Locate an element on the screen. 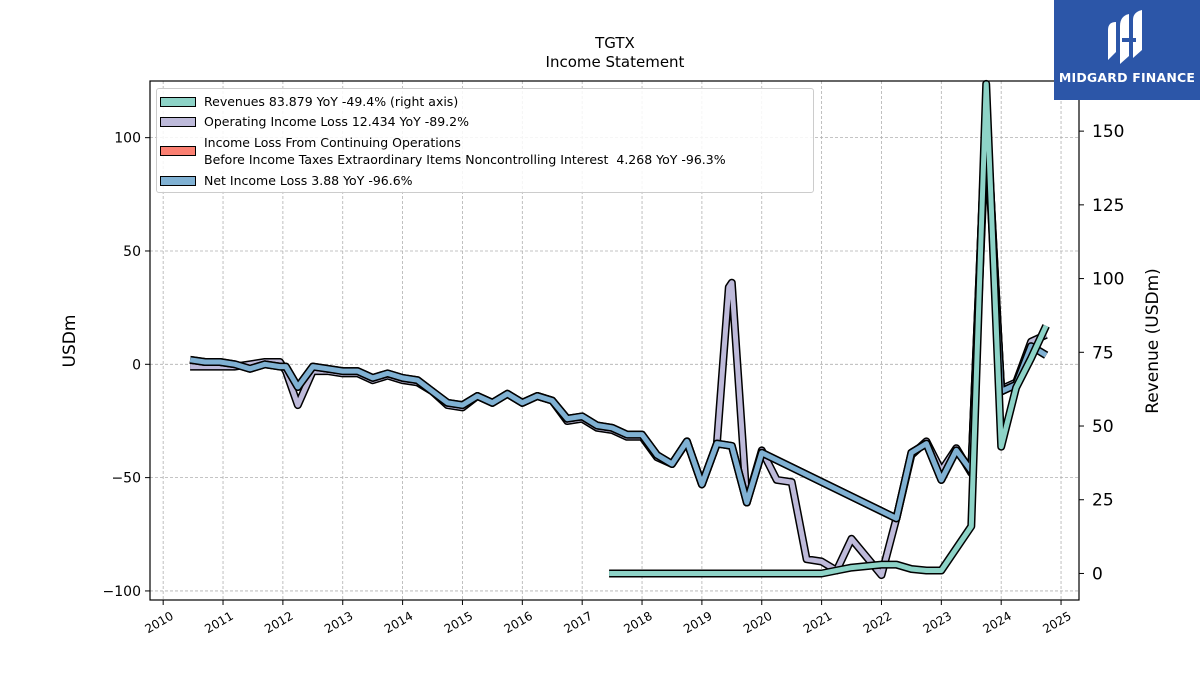 This screenshot has width=1200, height=675. y-tick-label: −100 is located at coordinates (122, 592).